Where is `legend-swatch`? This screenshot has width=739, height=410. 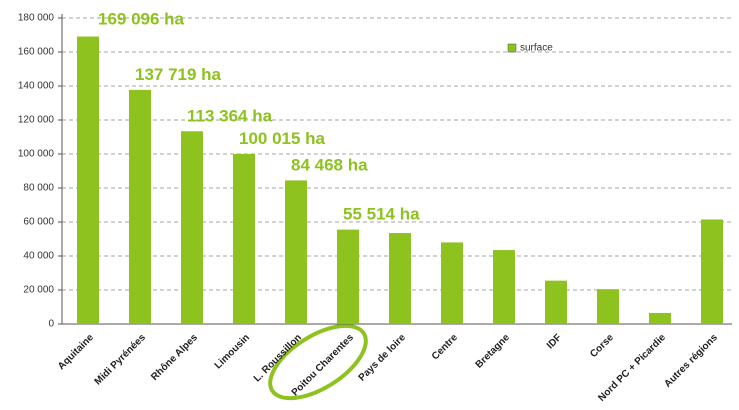
legend-swatch is located at coordinates (512, 48).